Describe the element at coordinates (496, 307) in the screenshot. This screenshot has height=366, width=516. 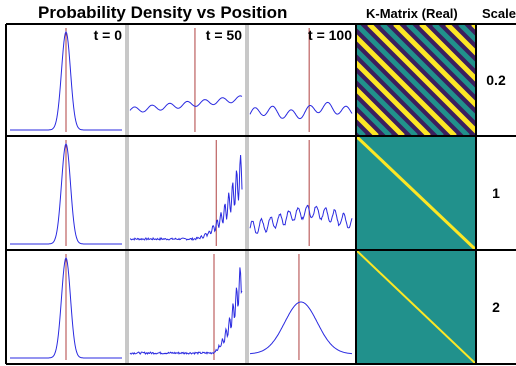
I see `scale-label: 2` at that location.